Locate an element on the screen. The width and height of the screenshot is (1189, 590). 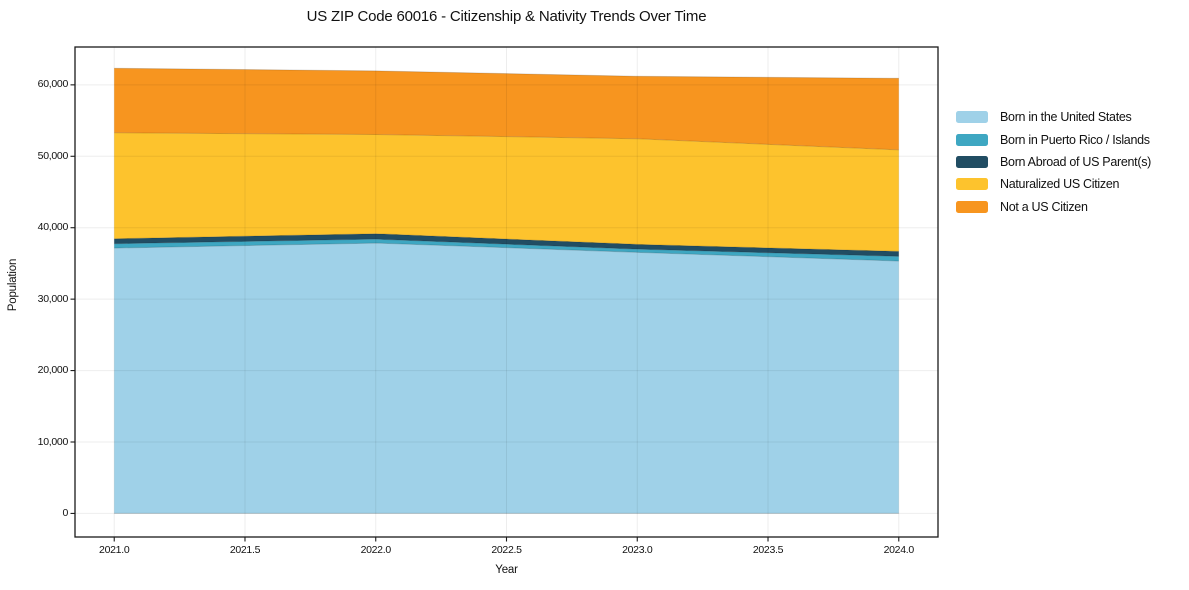
x-tick-label: 2024.0 is located at coordinates (899, 550).